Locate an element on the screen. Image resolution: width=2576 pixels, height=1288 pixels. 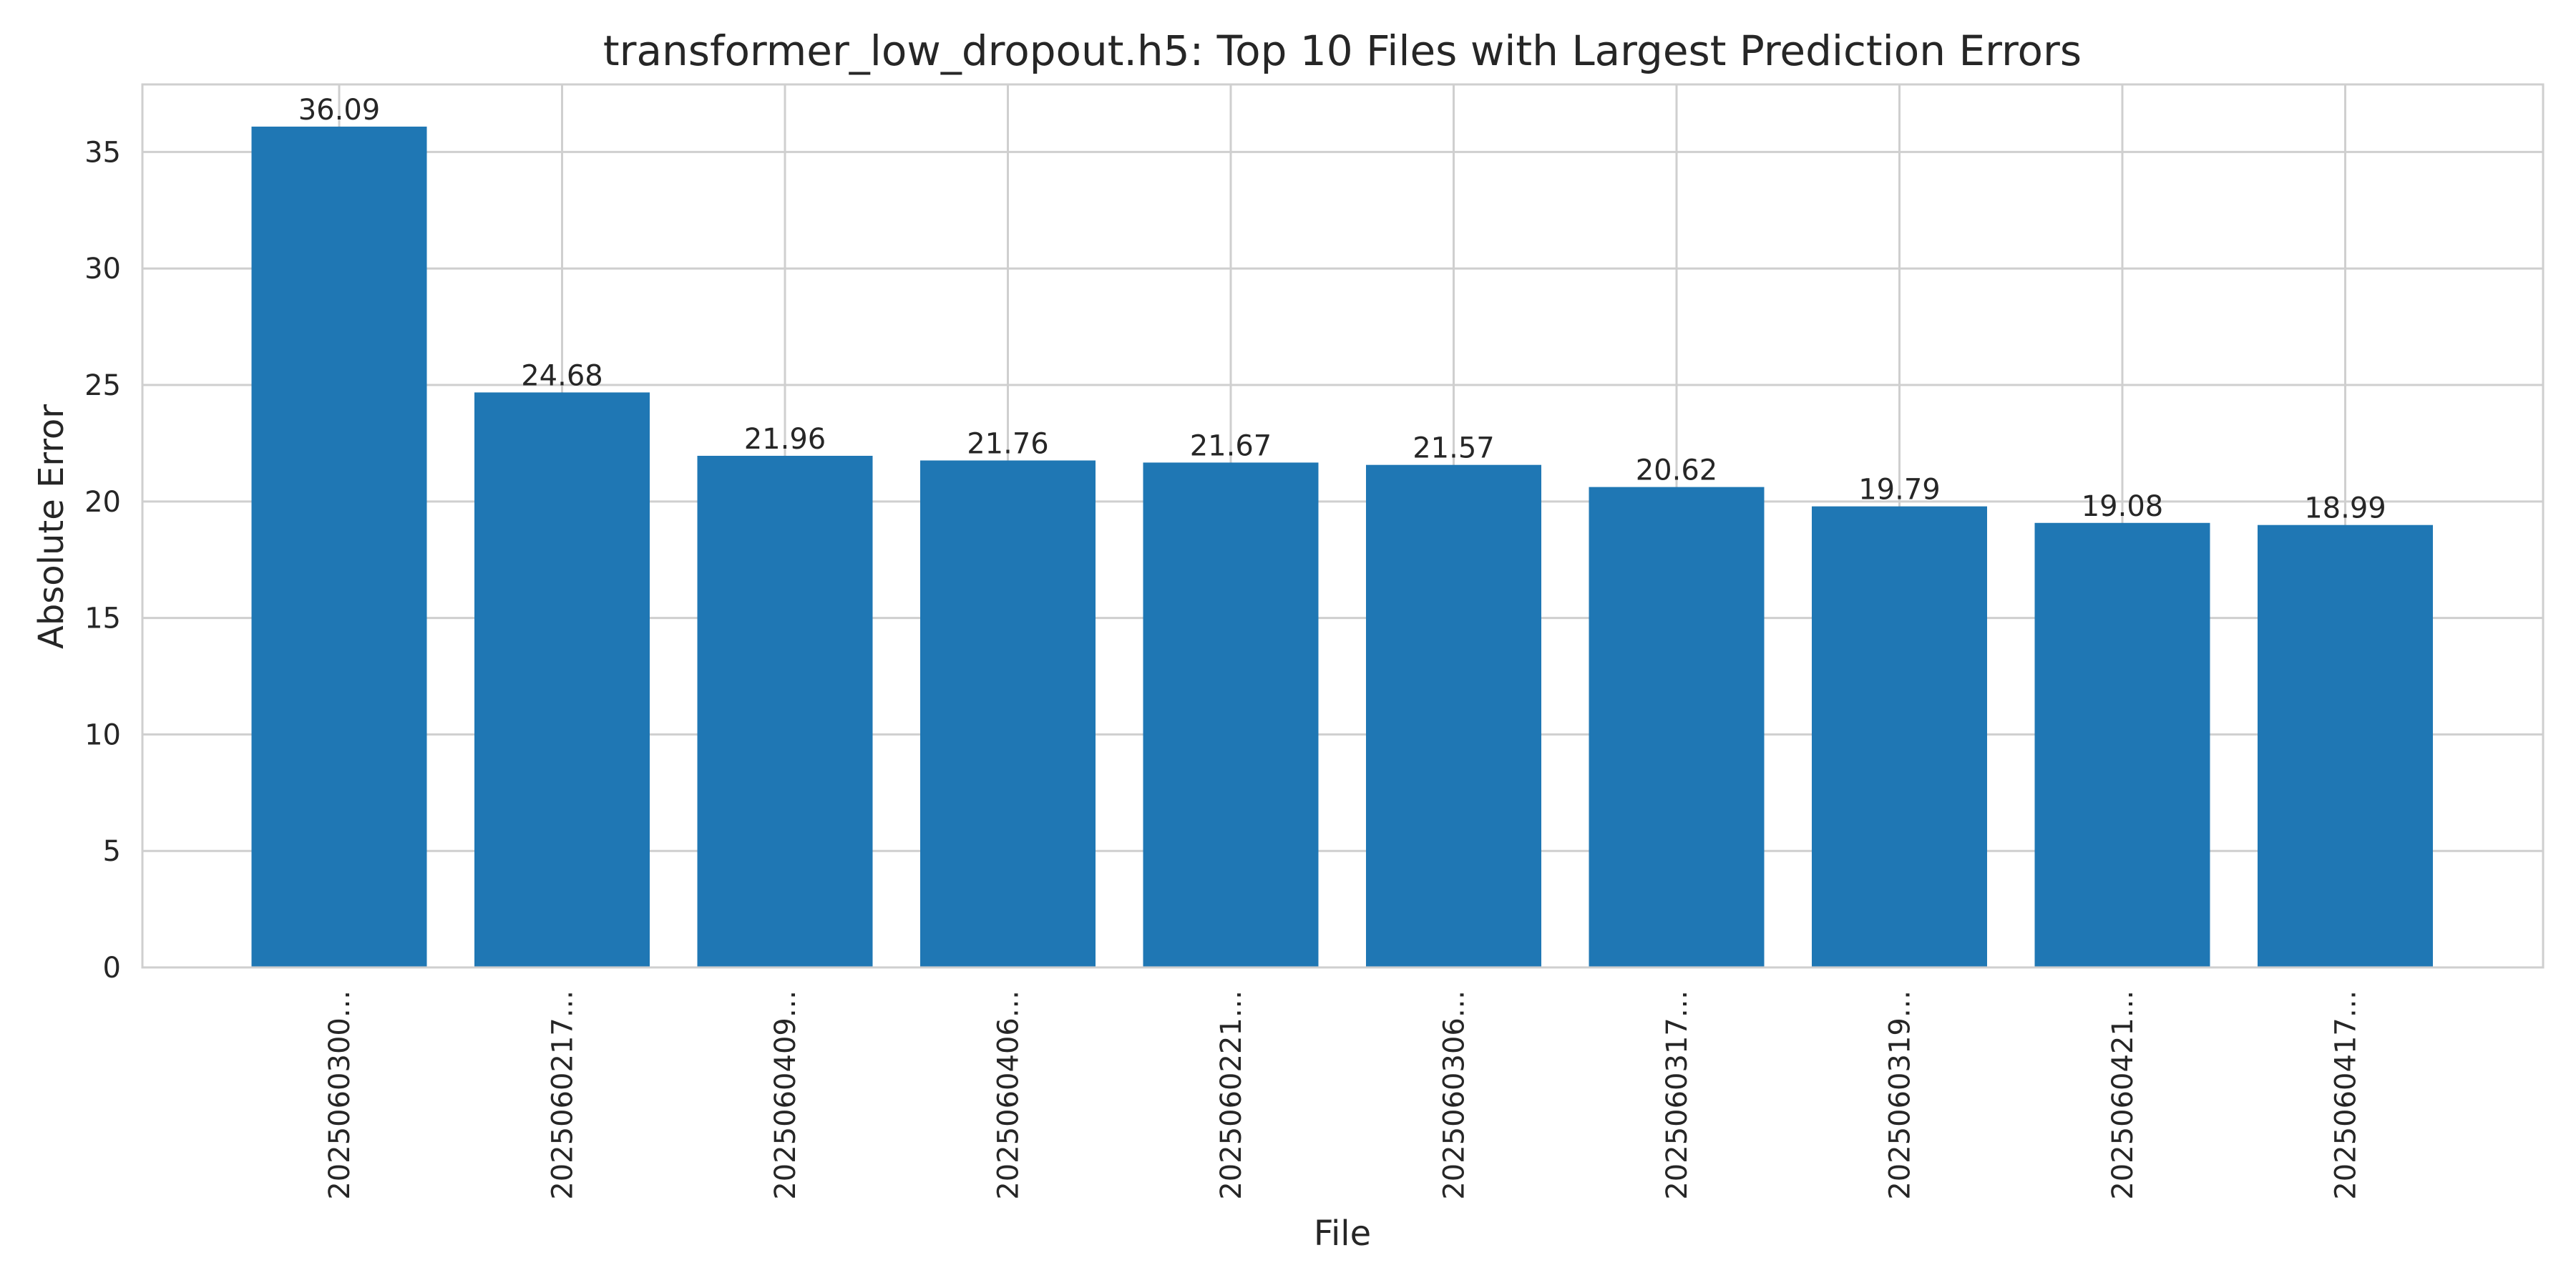
bar-value-label: 21.57 is located at coordinates (1454, 448).